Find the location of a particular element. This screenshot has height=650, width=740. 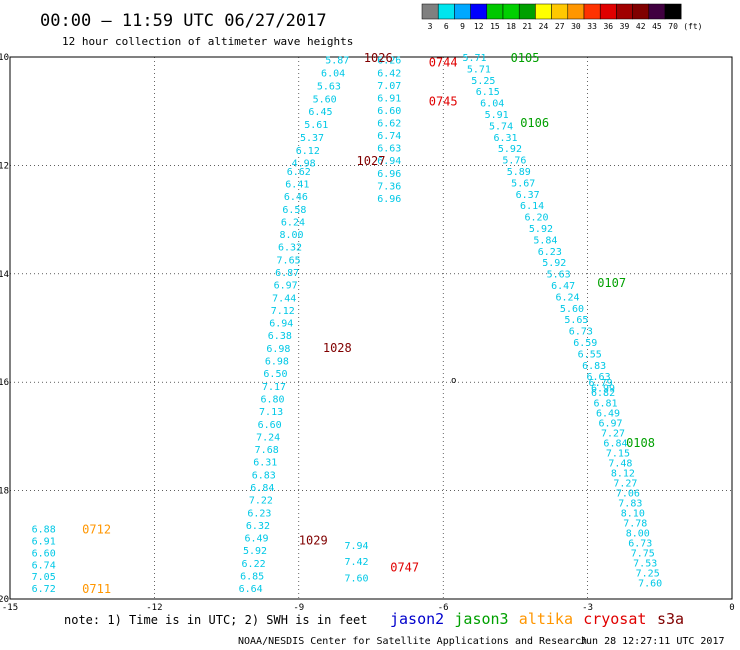

wave-height-value: 6.73 is located at coordinates (581, 332).